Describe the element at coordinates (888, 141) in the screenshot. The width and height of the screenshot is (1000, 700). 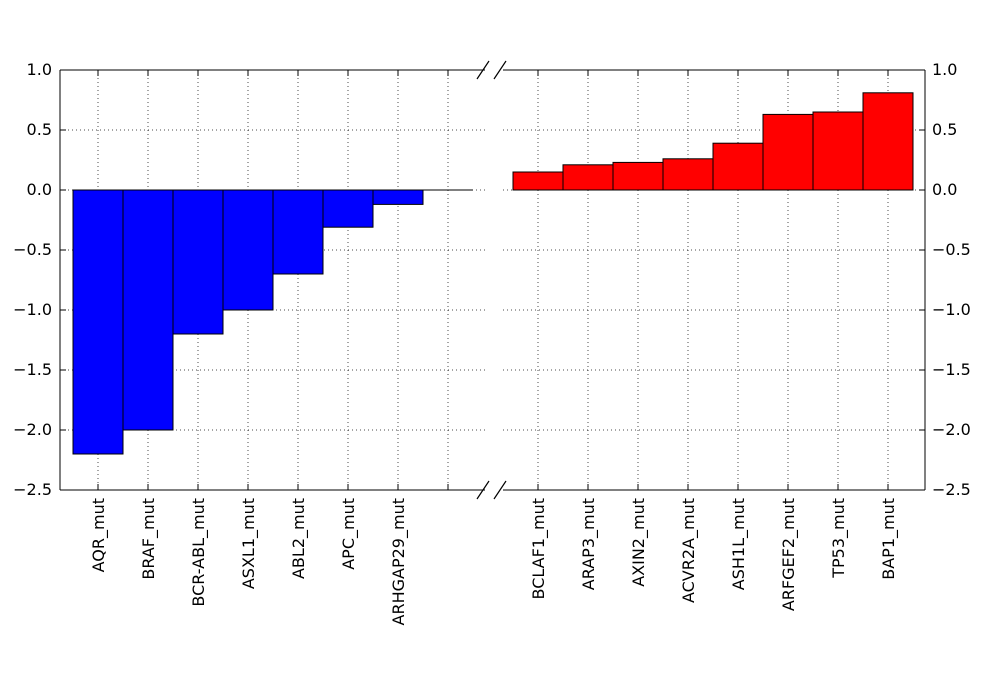
I see `bar-BAP1_mut` at that location.